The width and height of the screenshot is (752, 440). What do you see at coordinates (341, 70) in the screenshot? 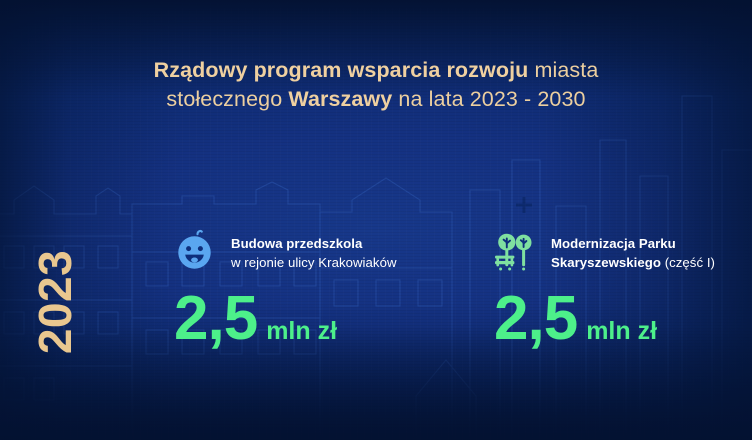
I see `title-line-1-bold: Rządowy program wsparcia rozwoju` at bounding box center [341, 70].